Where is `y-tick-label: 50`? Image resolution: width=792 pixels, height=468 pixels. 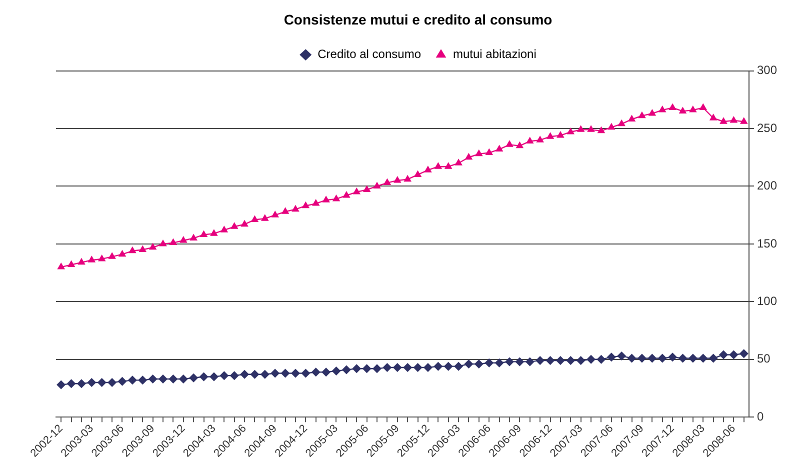
y-tick-label: 50 is located at coordinates (763, 359).